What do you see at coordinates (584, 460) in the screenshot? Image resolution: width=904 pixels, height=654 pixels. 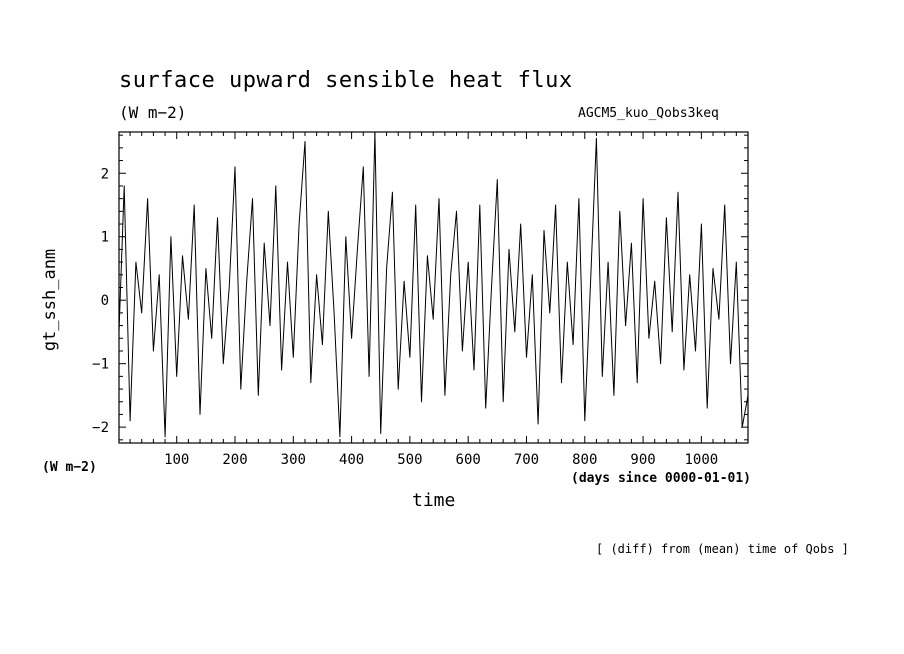 I see `x-tick-label: 800` at bounding box center [584, 460].